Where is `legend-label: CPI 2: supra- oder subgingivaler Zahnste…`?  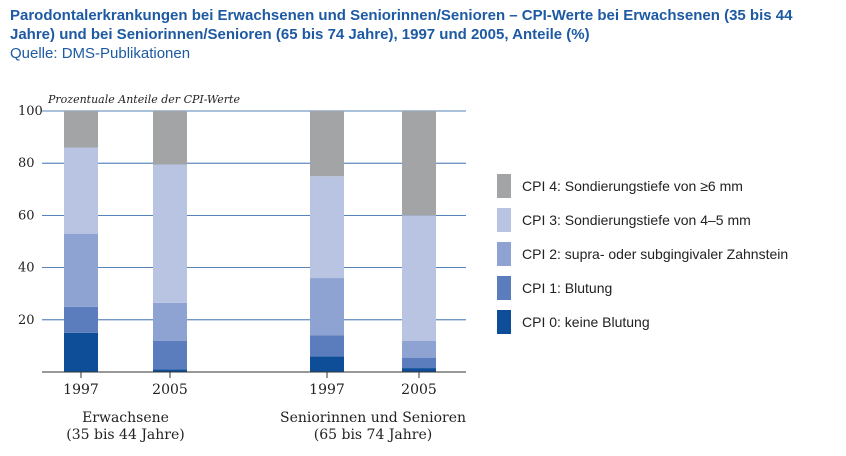
legend-label: CPI 2: supra- oder subgingivaler Zahnste… is located at coordinates (655, 254).